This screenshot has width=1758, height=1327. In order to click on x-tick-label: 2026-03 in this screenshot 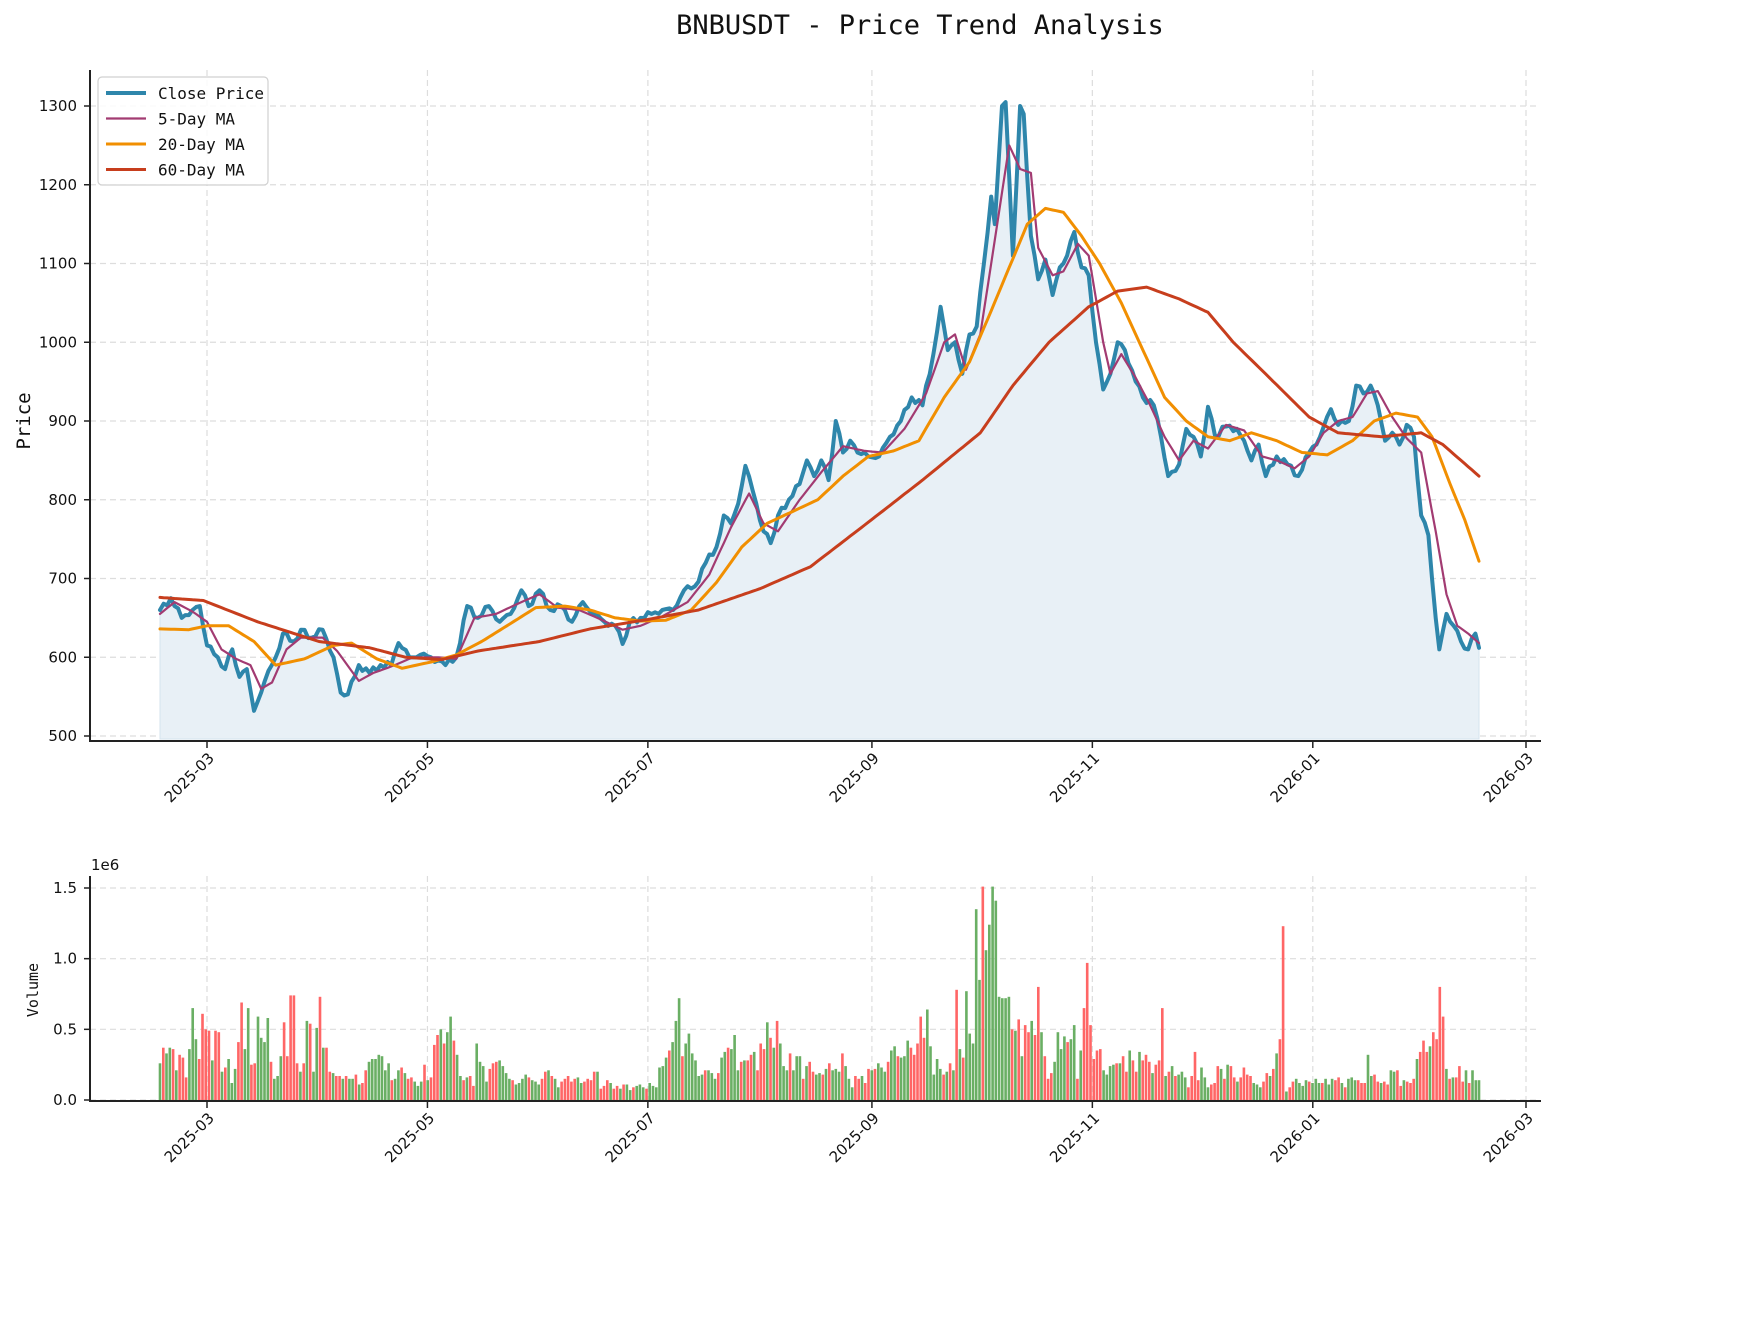, I will do `click(1508, 1137)`.